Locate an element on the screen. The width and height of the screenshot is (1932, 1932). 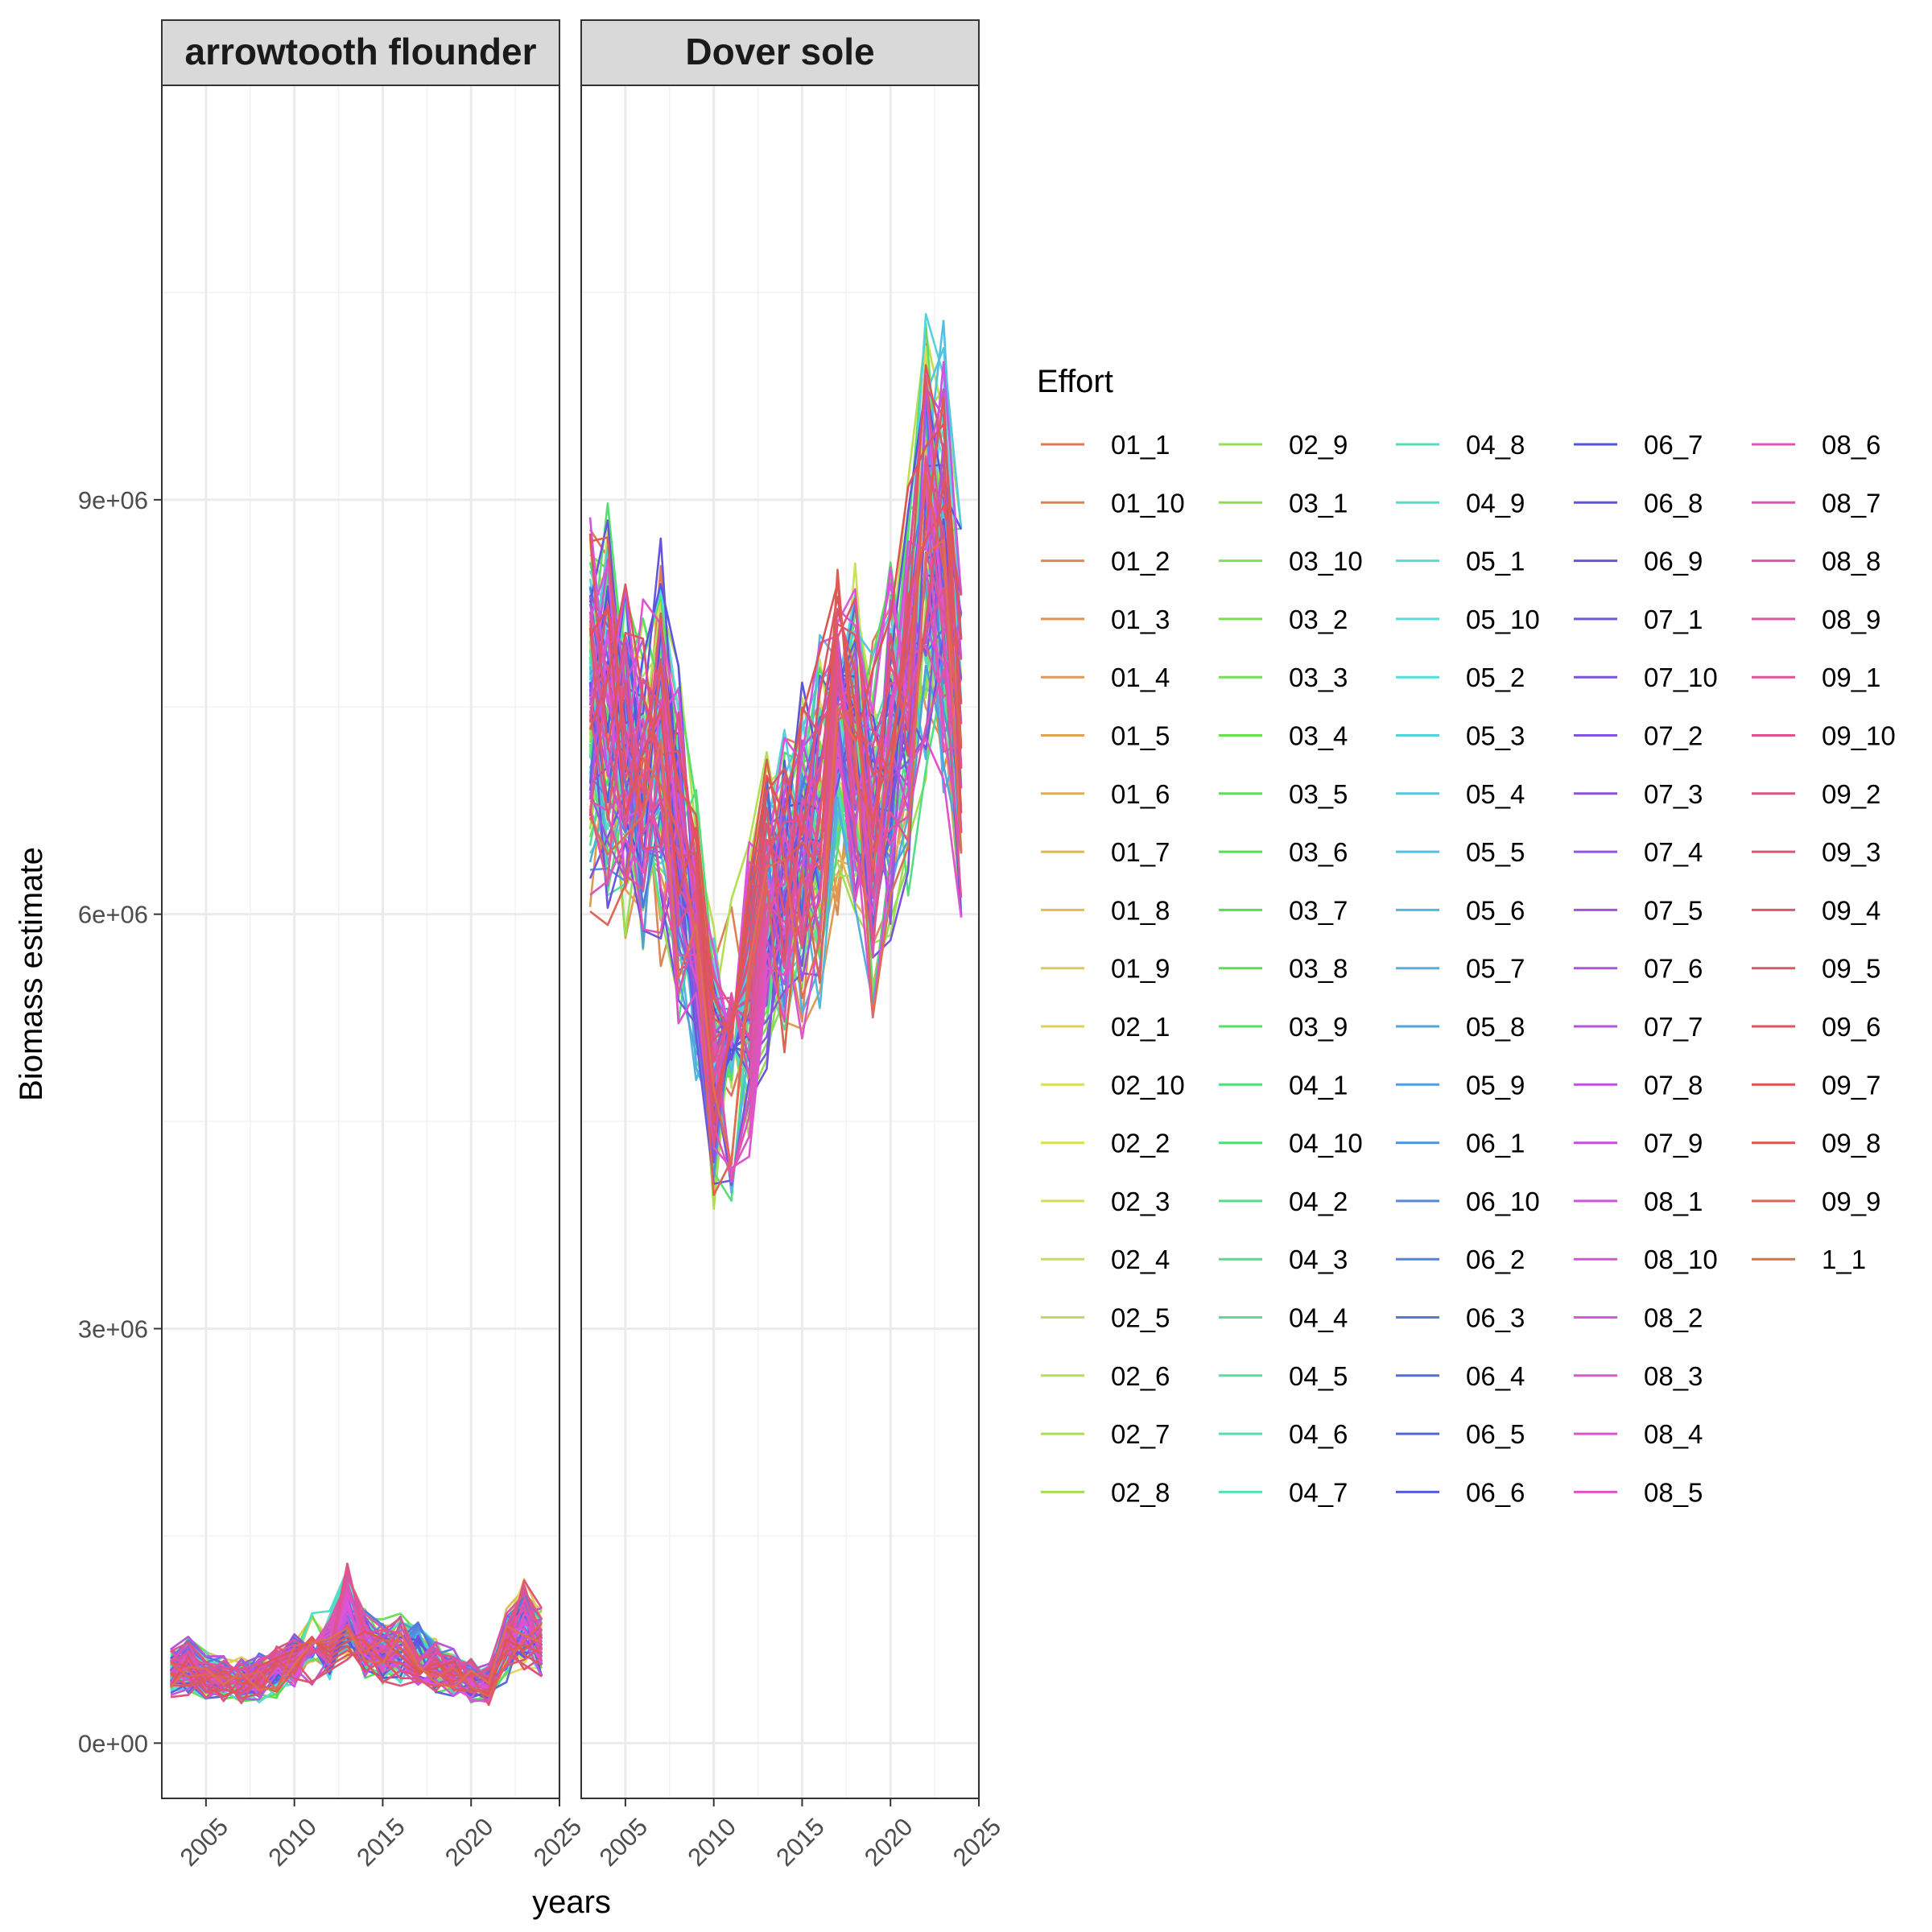
legend-item-02_2: 02_2 is located at coordinates (1105, 1143).